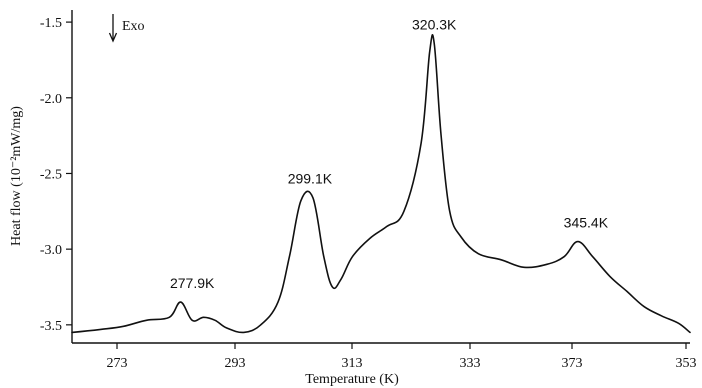 The height and width of the screenshot is (388, 702). What do you see at coordinates (470, 363) in the screenshot?
I see `x-tick-label: 333` at bounding box center [470, 363].